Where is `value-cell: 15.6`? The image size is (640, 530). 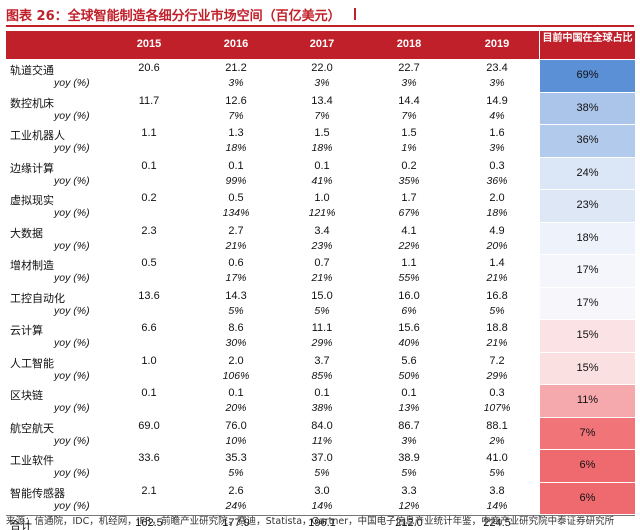 value-cell: 15.6 is located at coordinates (409, 328).